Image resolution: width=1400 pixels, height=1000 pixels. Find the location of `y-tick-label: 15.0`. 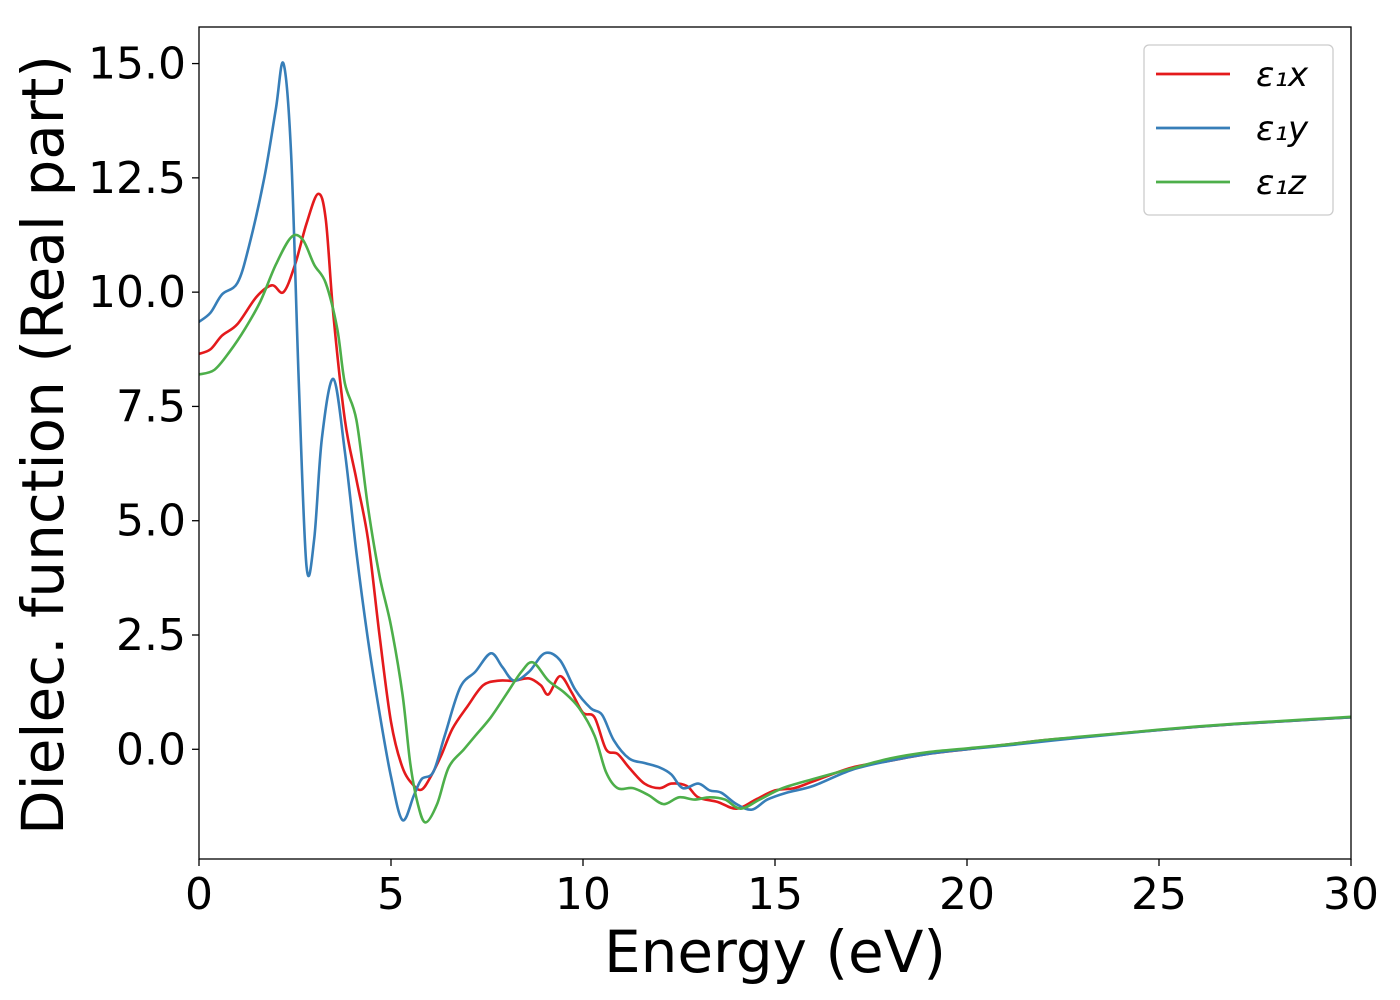

y-tick-label: 15.0 is located at coordinates (137, 64).